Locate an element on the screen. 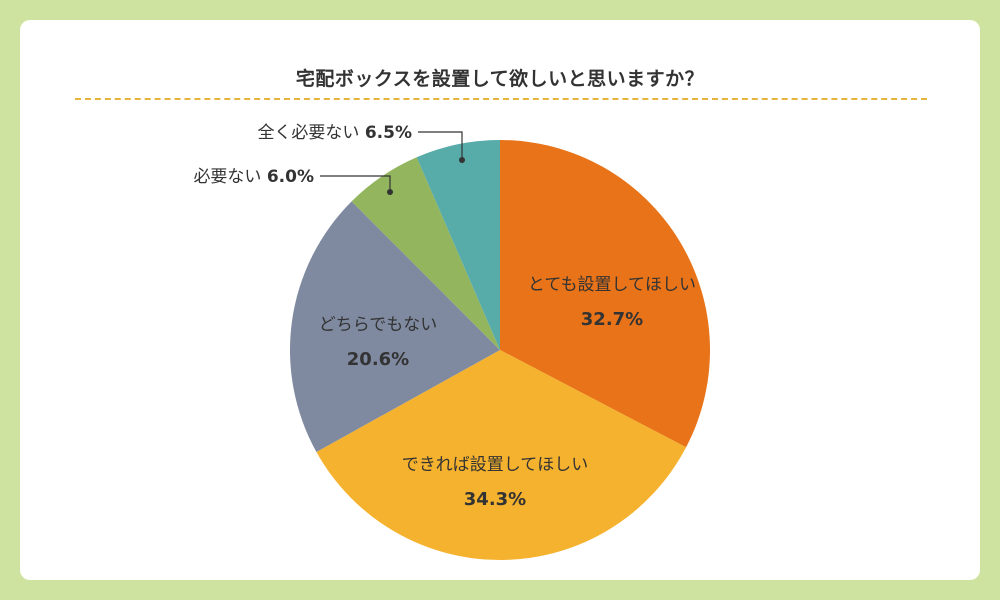 This screenshot has height=600, width=1000. callout-label-3: 必要ない 6.0% is located at coordinates (253, 177).